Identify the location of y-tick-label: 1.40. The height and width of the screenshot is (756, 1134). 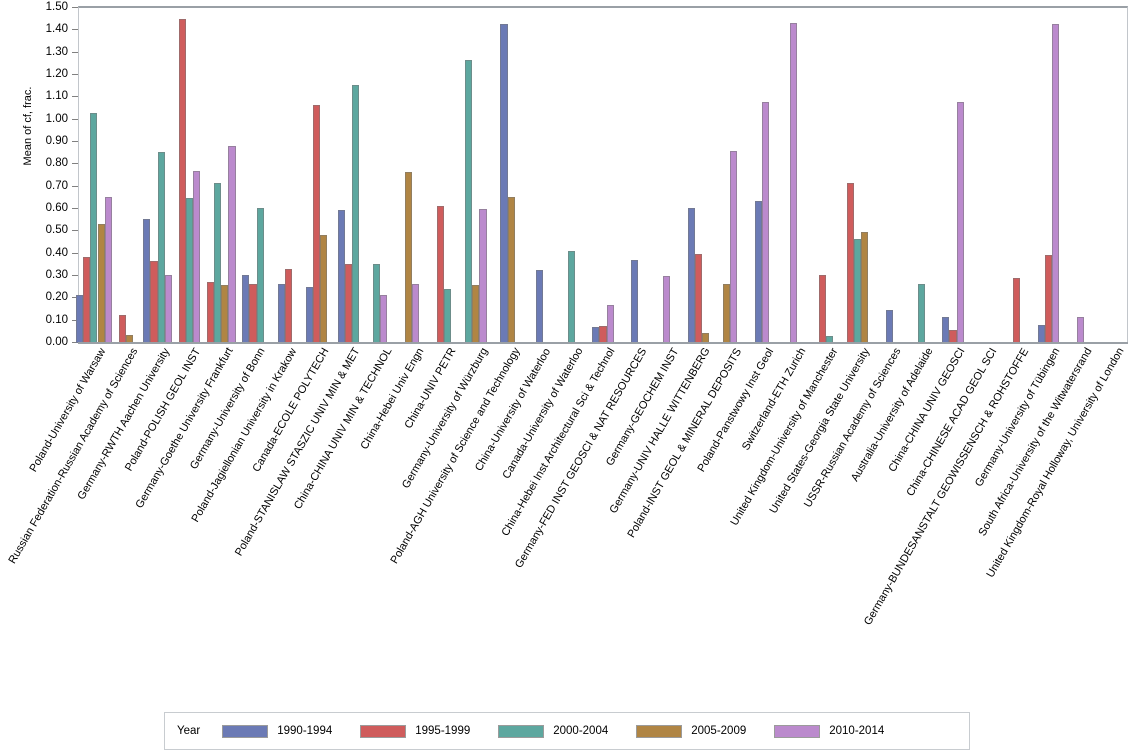
(56, 29).